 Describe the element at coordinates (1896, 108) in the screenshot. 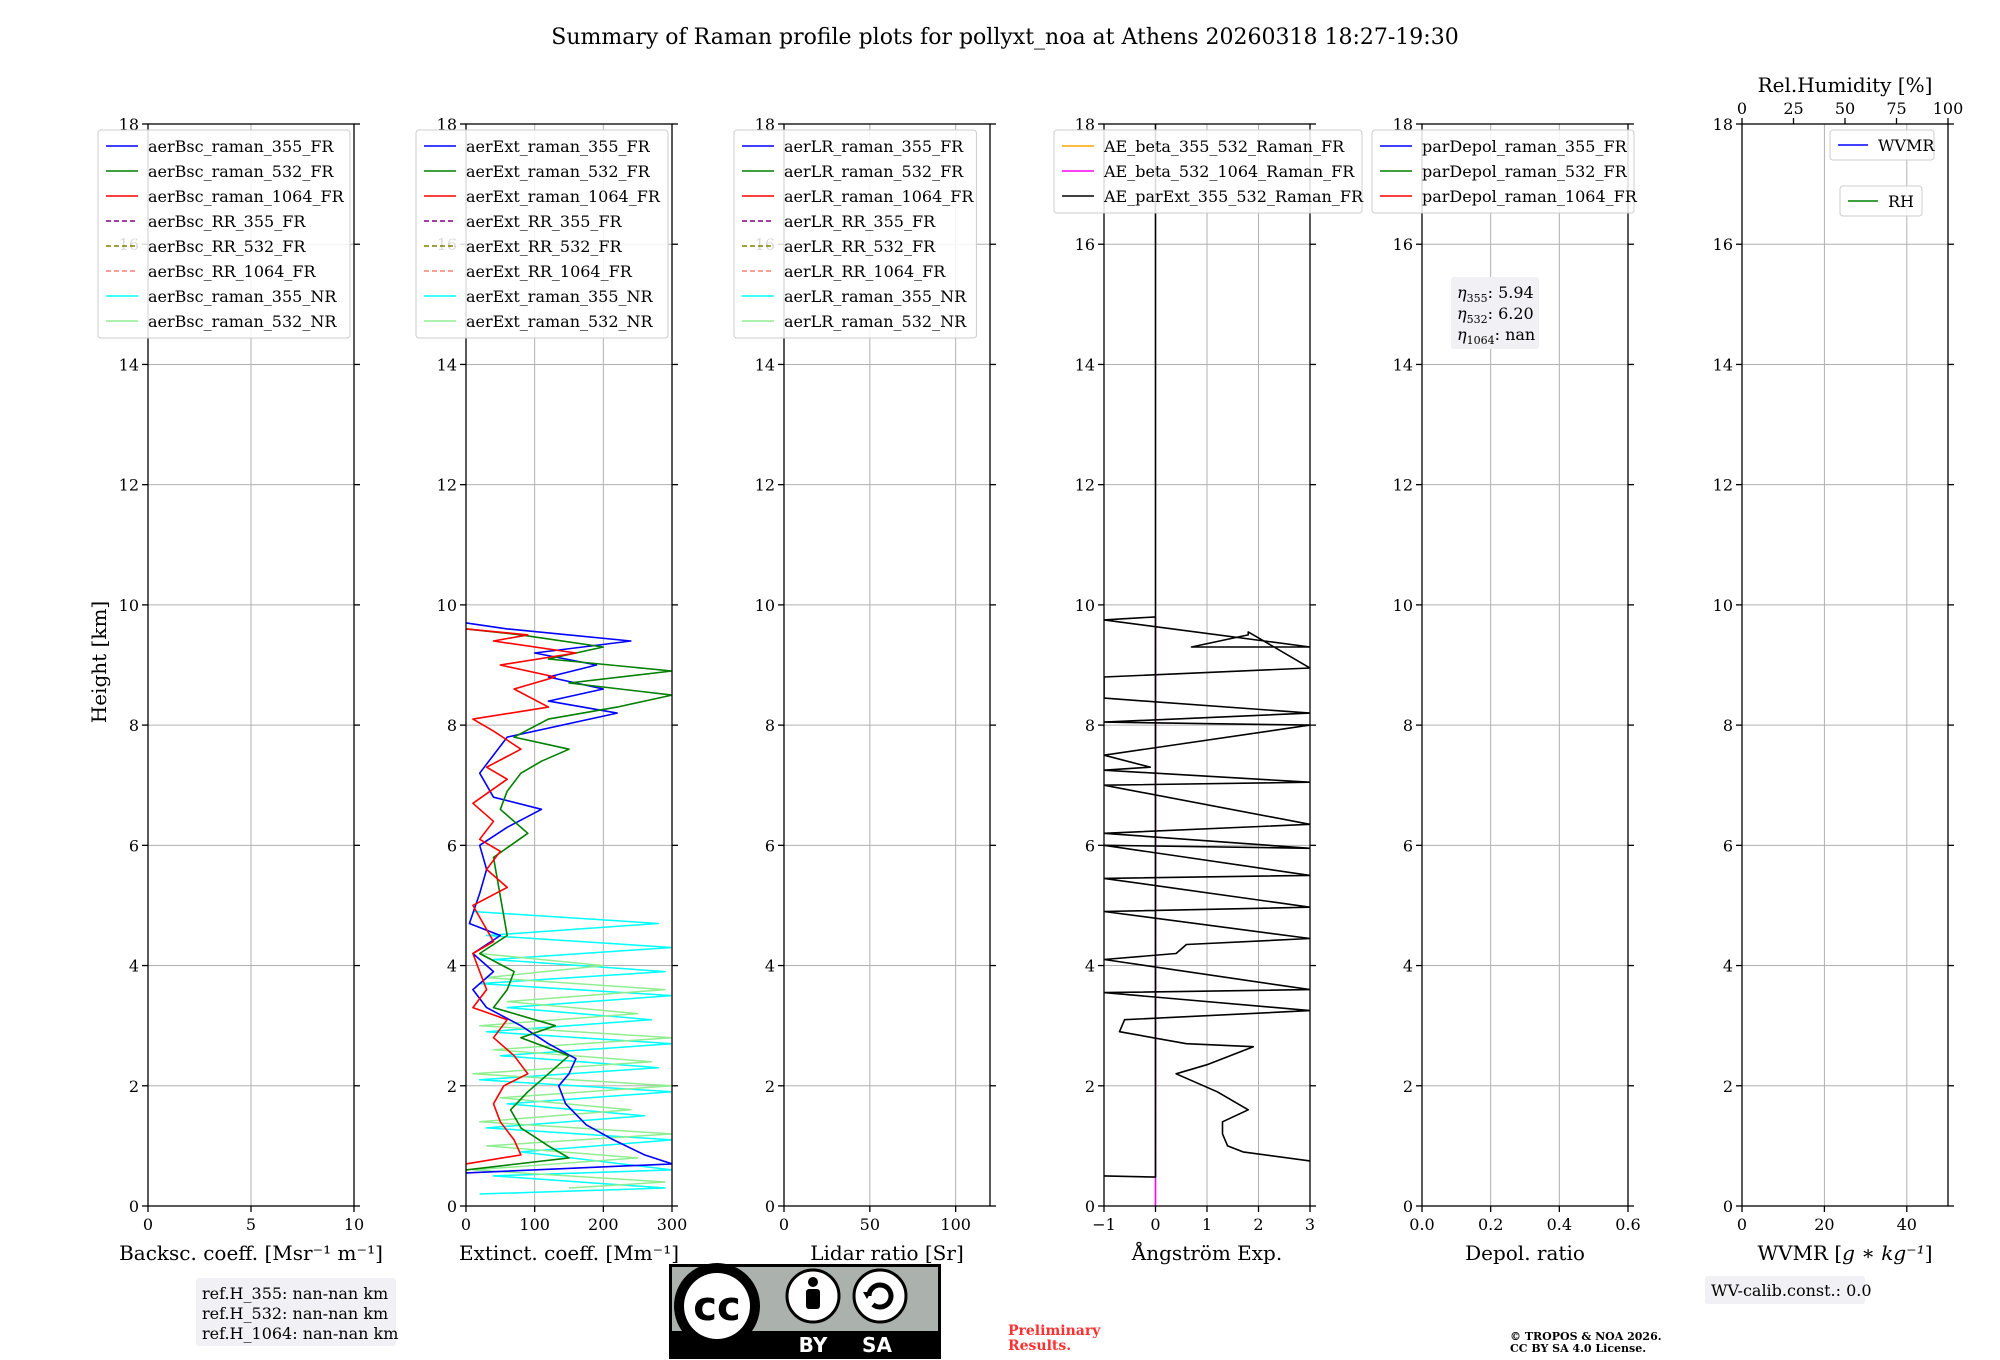

I see `top-tick-label-3: 75` at that location.